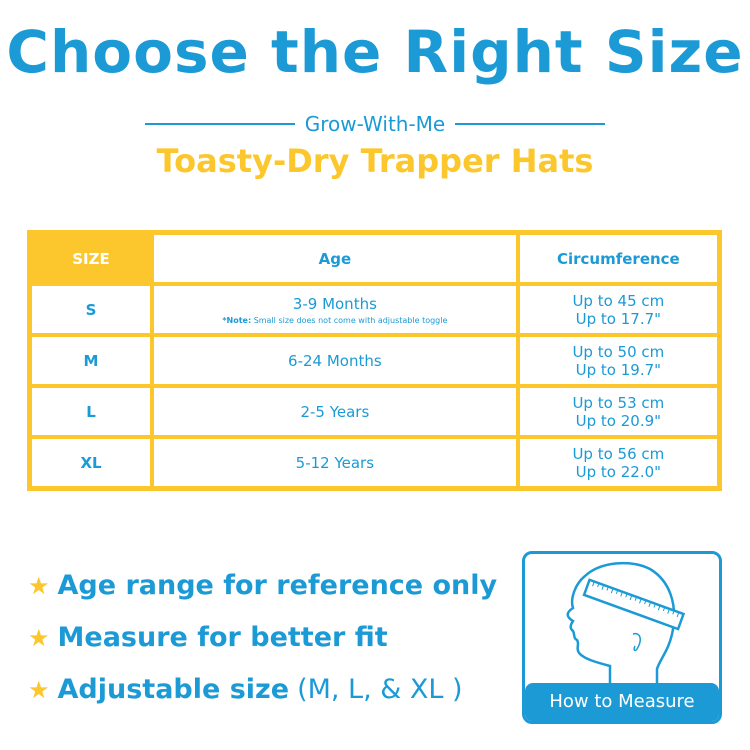  Describe the element at coordinates (618, 420) in the screenshot. I see `inches: Up to 20.9"` at that location.